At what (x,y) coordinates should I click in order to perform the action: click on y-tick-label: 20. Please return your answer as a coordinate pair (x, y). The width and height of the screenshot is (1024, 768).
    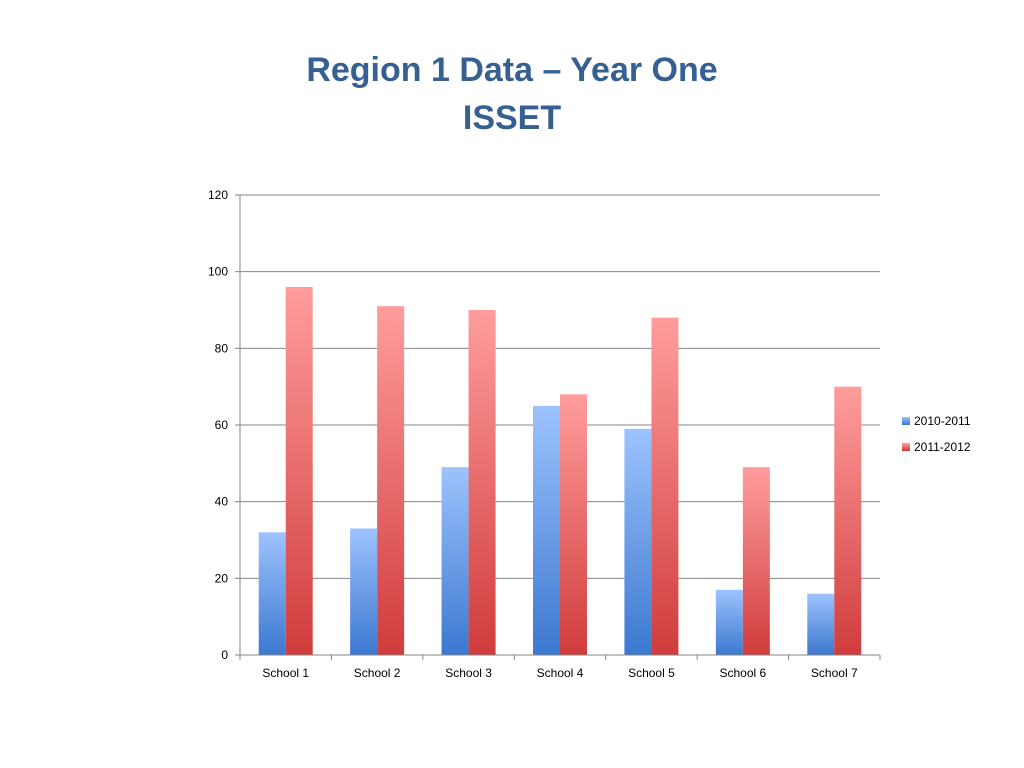
    Looking at the image, I should click on (222, 578).